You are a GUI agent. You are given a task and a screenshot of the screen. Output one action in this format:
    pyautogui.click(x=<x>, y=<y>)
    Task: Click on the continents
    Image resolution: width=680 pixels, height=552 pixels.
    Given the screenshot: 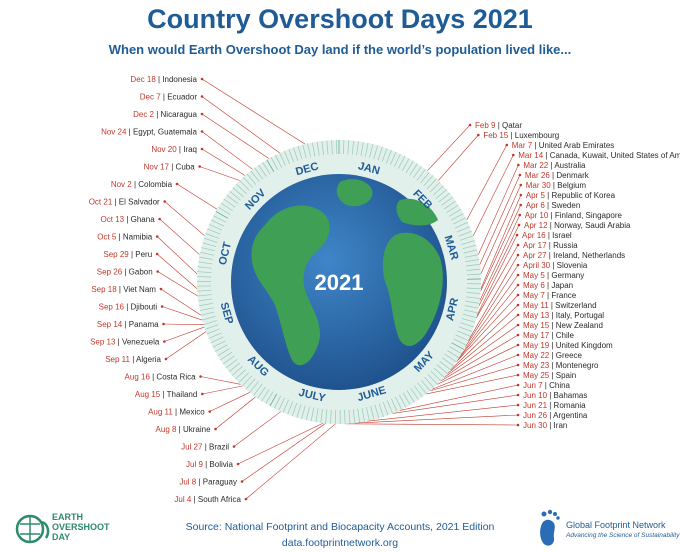 What is the action you would take?
    pyautogui.click(x=347, y=272)
    